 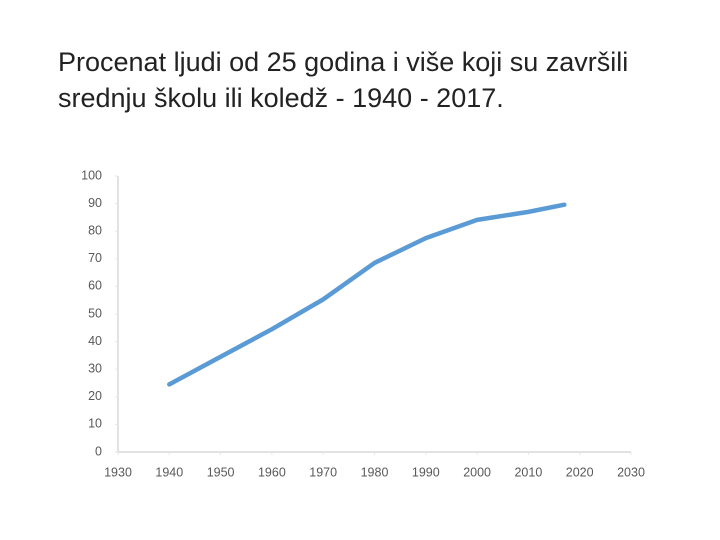 I want to click on y-tick-label: 70, so click(x=95, y=258).